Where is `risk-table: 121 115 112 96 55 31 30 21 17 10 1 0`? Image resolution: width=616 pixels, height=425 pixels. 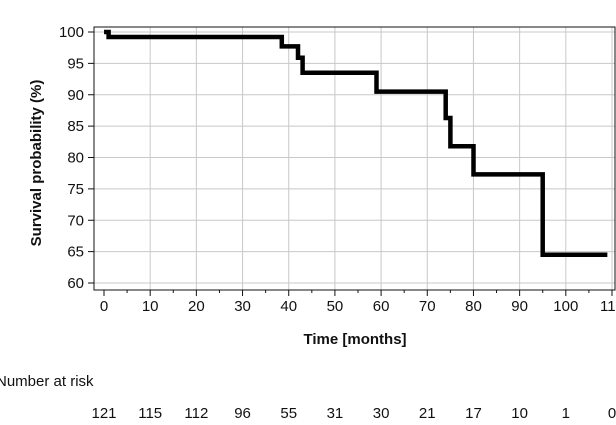 risk-table: 121 115 112 96 55 31 30 21 17 10 1 0 is located at coordinates (353, 413).